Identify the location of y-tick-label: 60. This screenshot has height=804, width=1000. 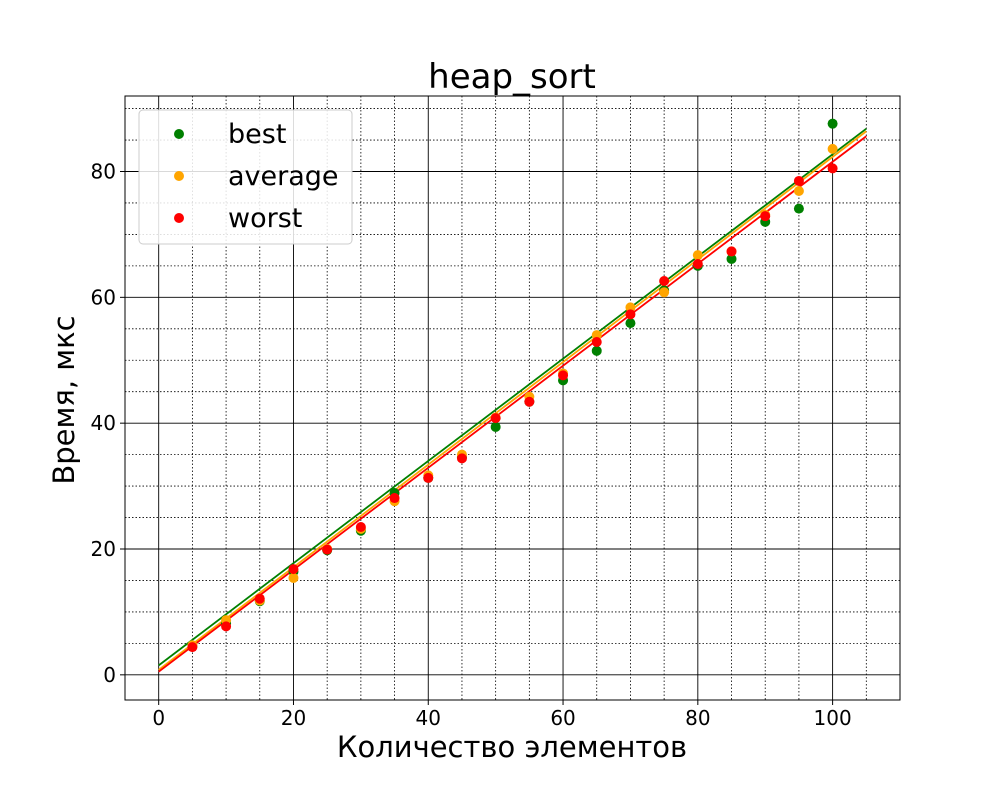
(103, 297).